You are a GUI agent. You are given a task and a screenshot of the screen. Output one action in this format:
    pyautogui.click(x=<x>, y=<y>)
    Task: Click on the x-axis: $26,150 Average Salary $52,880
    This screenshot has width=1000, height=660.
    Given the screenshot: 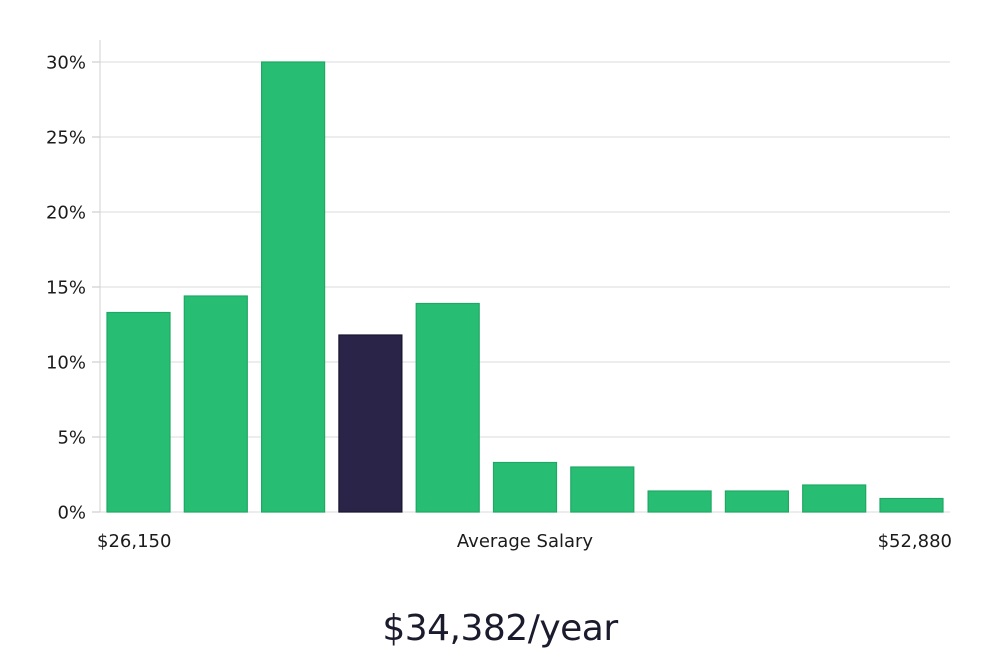 What is the action you would take?
    pyautogui.click(x=524, y=541)
    